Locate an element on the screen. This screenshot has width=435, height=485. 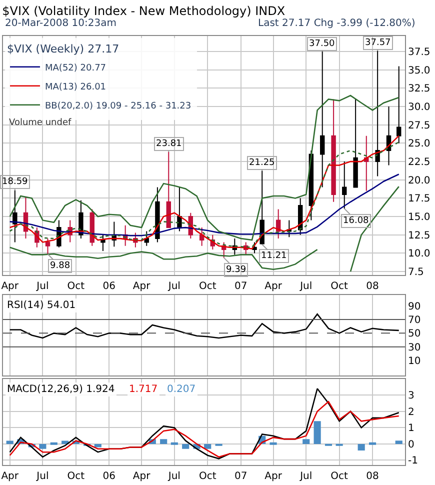
chart-subtitle: 20-Mar-2008 10:23am is located at coordinates (60, 23).